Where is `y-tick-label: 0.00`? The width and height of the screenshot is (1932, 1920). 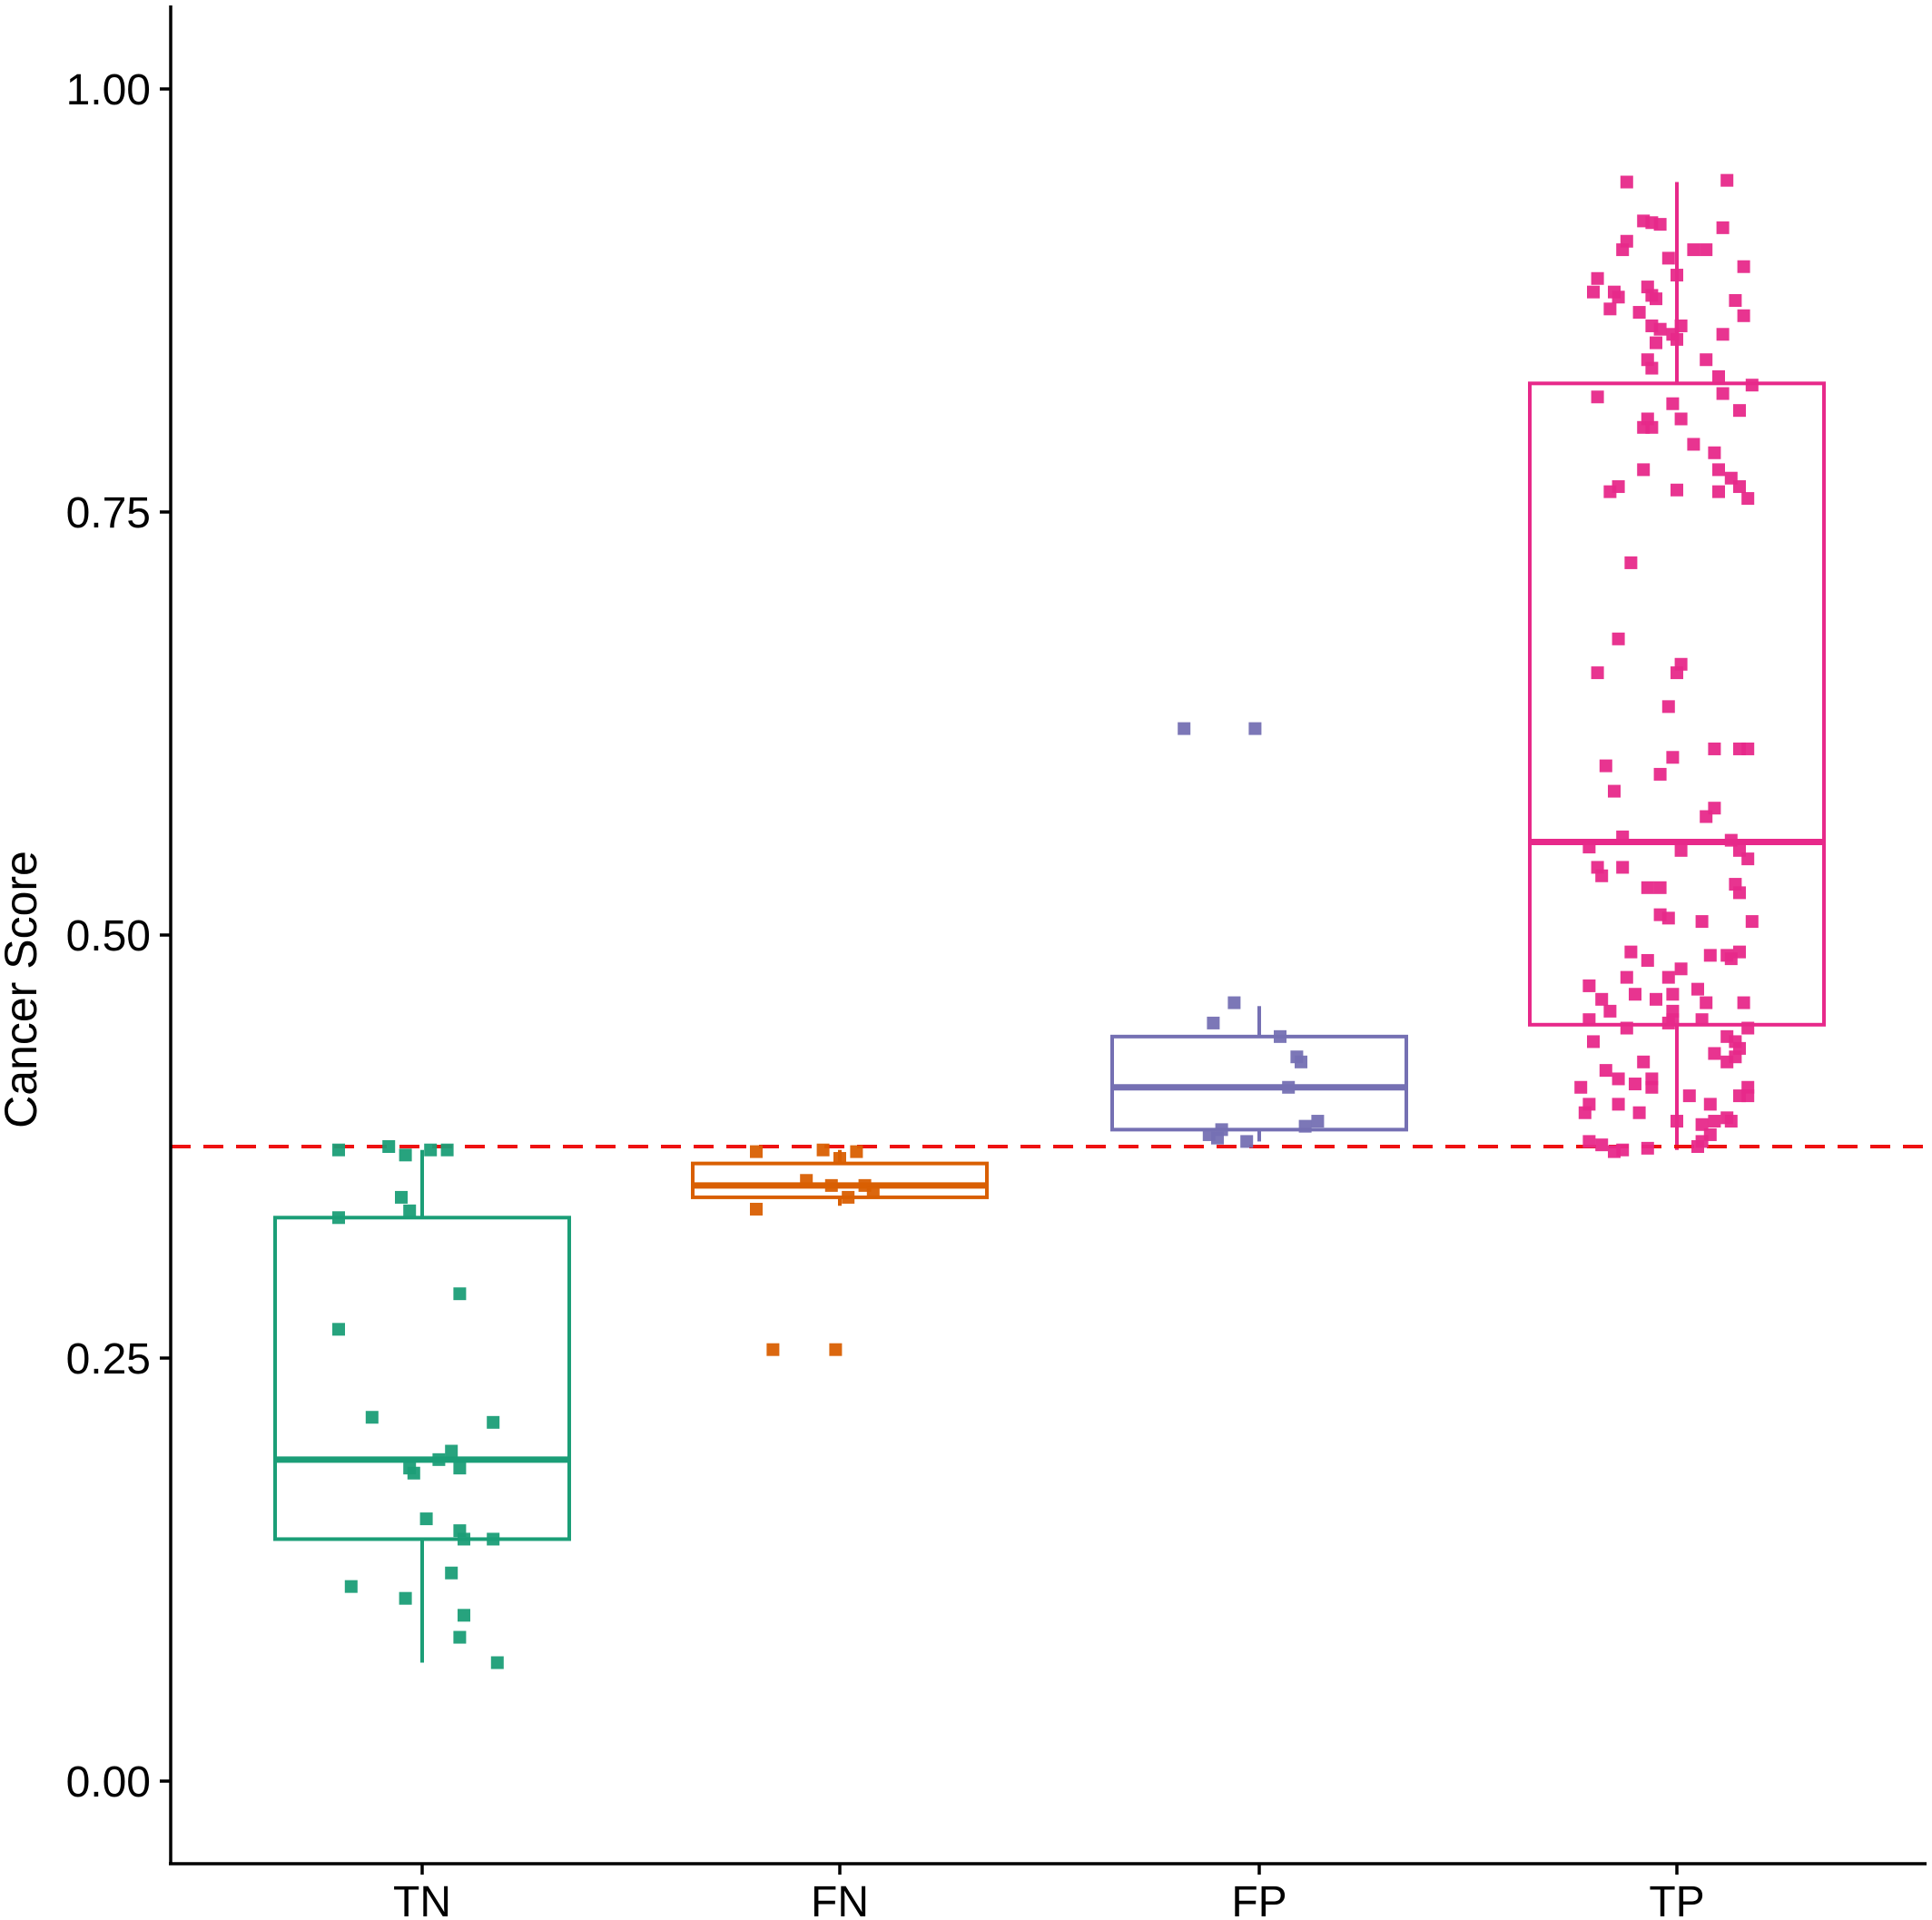
y-tick-label: 0.00 is located at coordinates (108, 1782).